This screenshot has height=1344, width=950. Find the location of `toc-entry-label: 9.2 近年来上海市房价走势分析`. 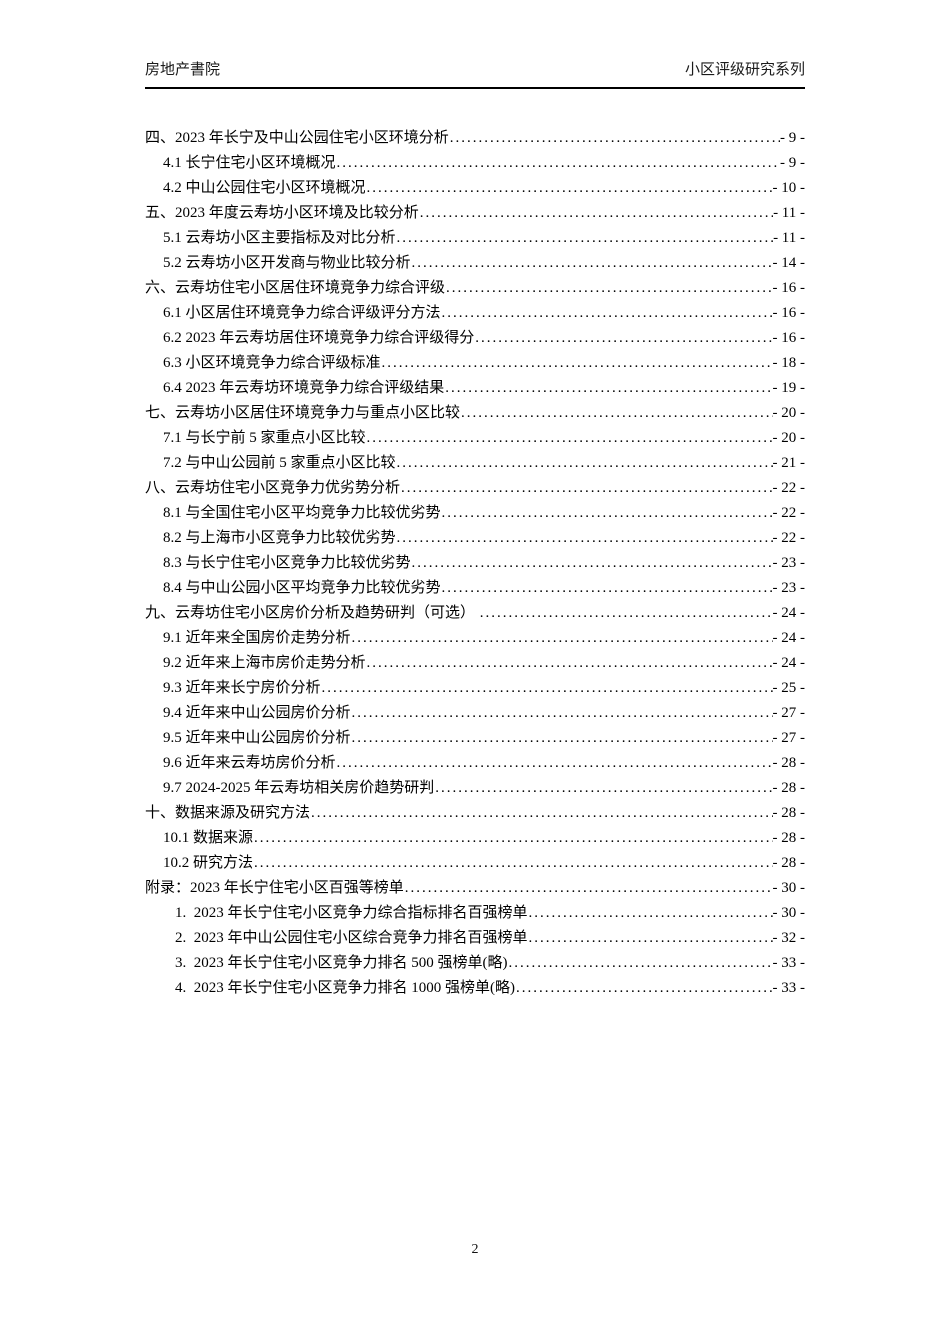

toc-entry-label: 9.2 近年来上海市房价走势分析 is located at coordinates (264, 663).